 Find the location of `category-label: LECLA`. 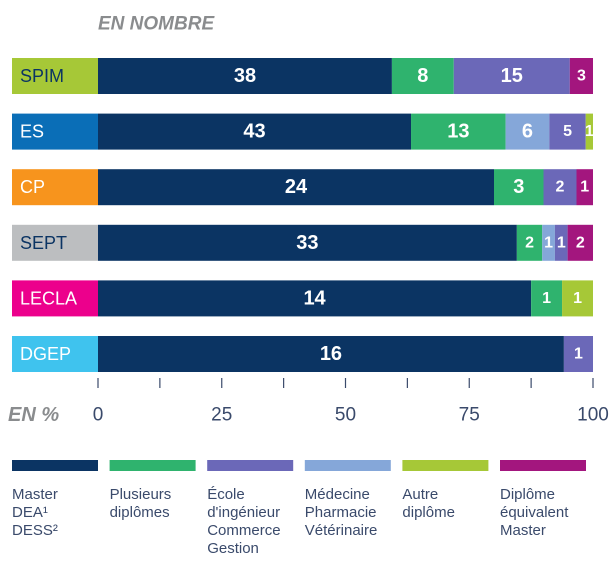

category-label: LECLA is located at coordinates (48, 298).